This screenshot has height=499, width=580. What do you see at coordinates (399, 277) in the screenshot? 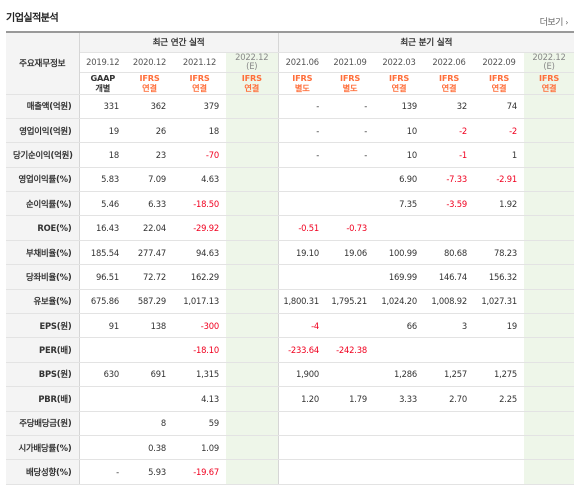
I see `table-cell: 169.99` at bounding box center [399, 277].